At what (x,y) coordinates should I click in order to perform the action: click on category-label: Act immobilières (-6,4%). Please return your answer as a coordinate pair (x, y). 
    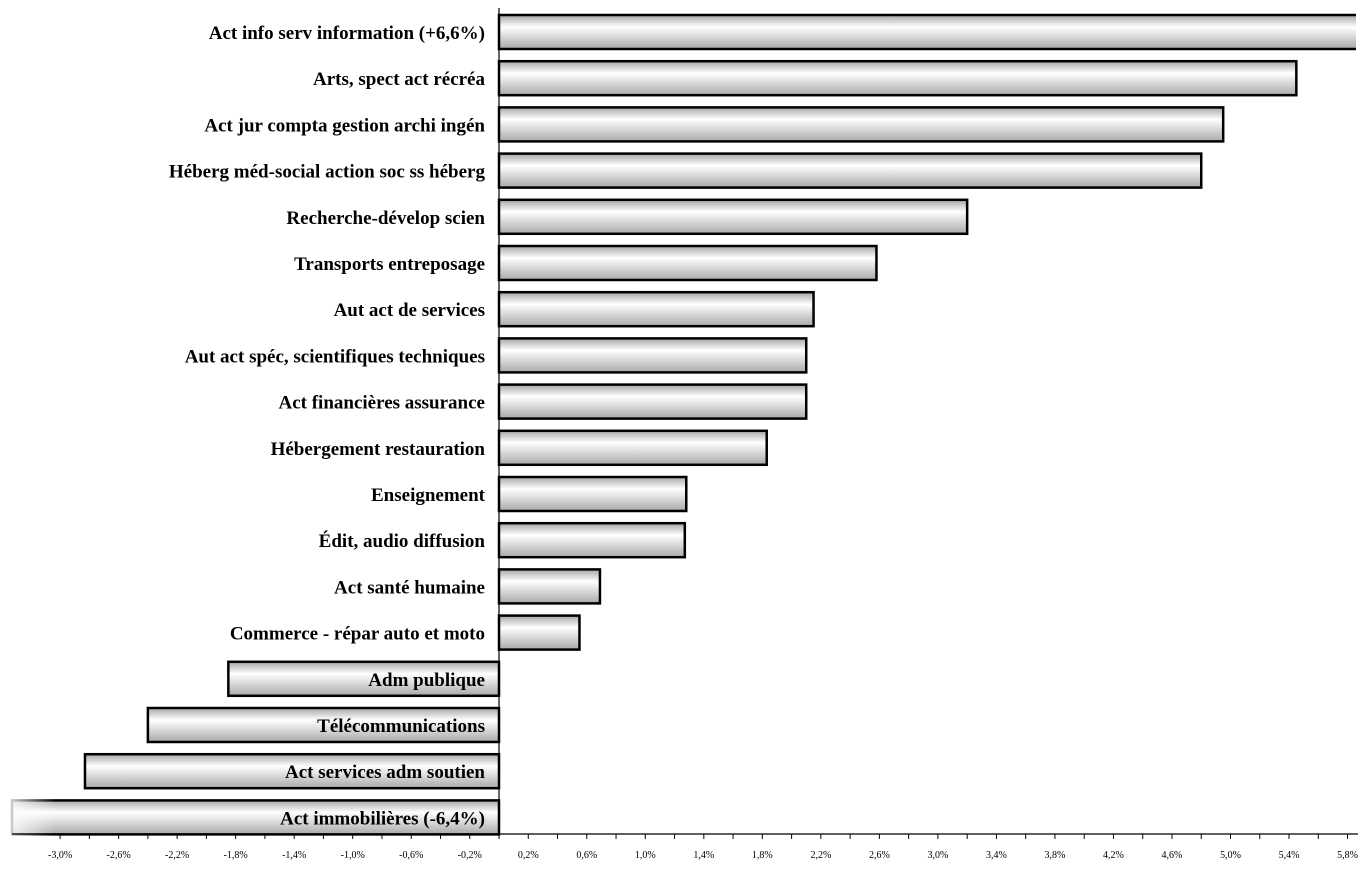
    Looking at the image, I should click on (382, 818).